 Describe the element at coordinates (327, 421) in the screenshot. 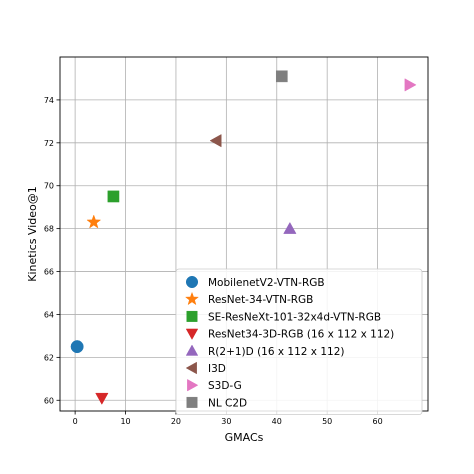

I see `x-tick-label: 50` at that location.